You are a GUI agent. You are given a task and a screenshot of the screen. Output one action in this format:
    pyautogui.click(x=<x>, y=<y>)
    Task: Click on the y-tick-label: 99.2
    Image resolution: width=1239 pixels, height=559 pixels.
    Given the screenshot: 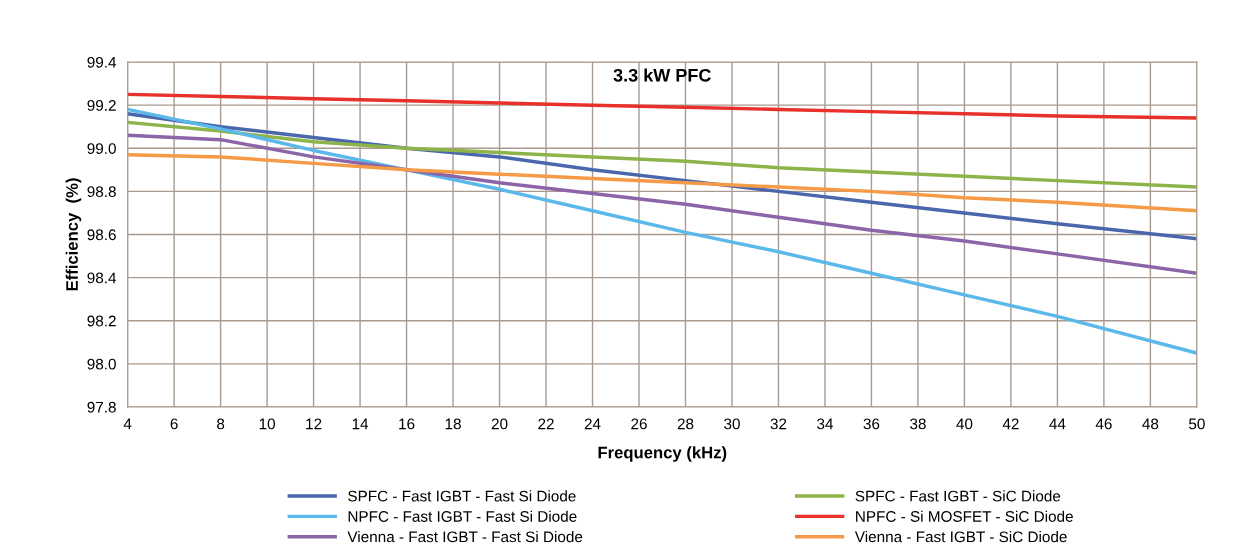 What is the action you would take?
    pyautogui.click(x=101, y=105)
    